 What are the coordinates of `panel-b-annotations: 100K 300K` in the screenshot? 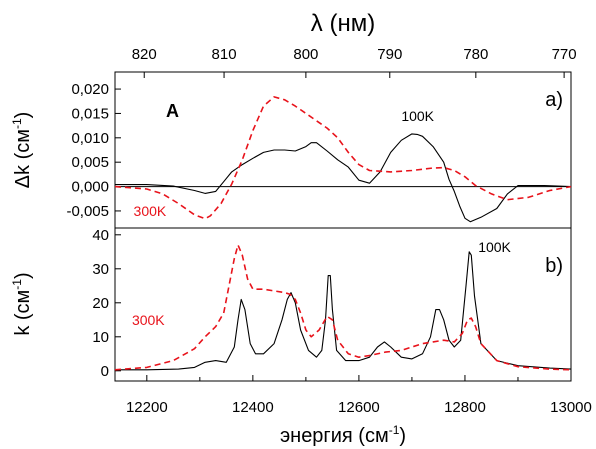 It's located at (322, 283).